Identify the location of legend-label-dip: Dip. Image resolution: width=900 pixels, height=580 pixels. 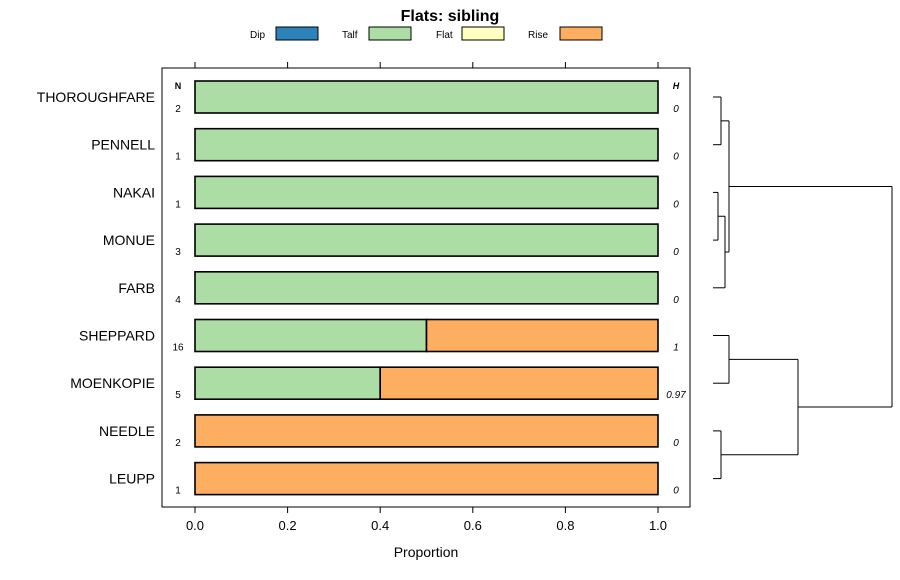
(257, 35).